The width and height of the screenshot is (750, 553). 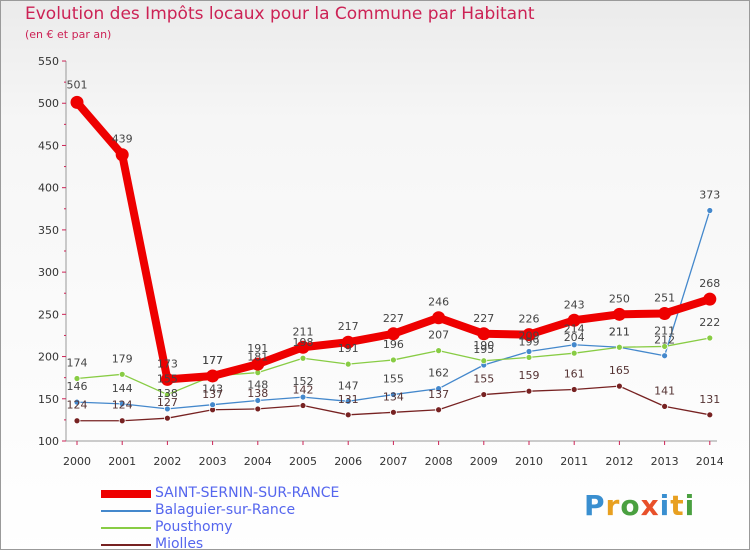 What do you see at coordinates (665, 505) in the screenshot?
I see `logo-letter: i` at bounding box center [665, 505].